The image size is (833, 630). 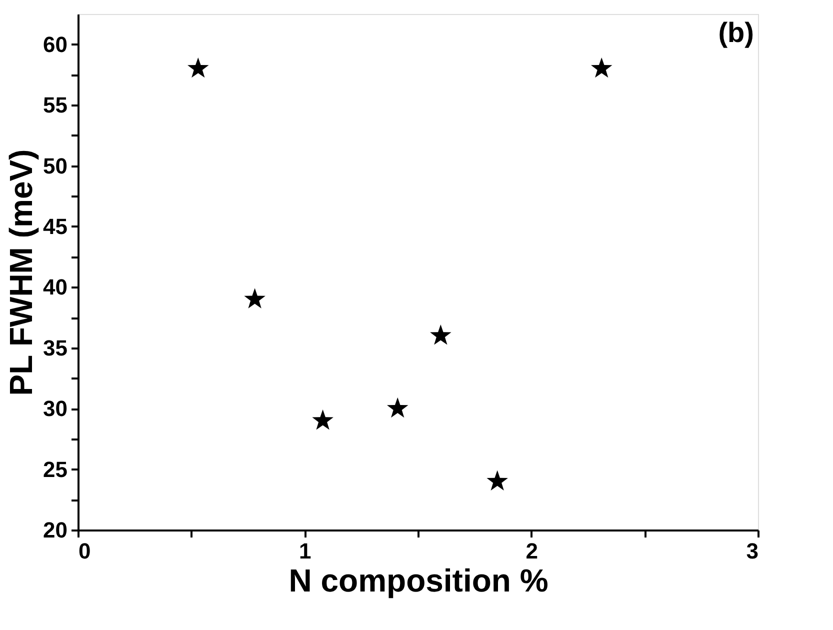 I want to click on y-tick-label: 40, so click(x=55, y=287).